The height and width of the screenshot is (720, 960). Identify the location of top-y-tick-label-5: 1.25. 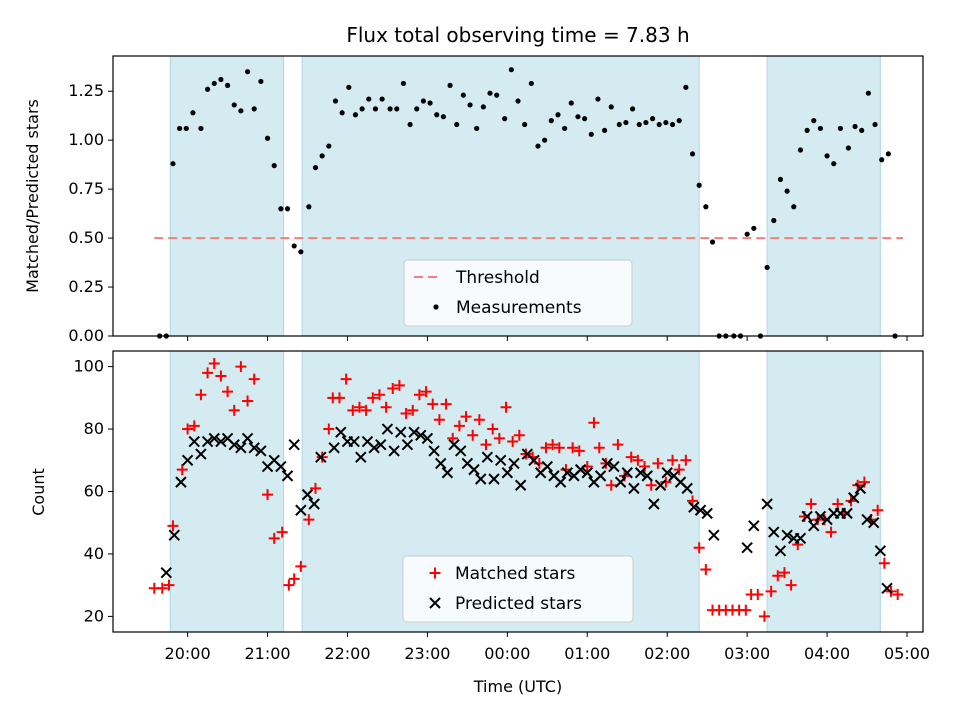
(86, 90).